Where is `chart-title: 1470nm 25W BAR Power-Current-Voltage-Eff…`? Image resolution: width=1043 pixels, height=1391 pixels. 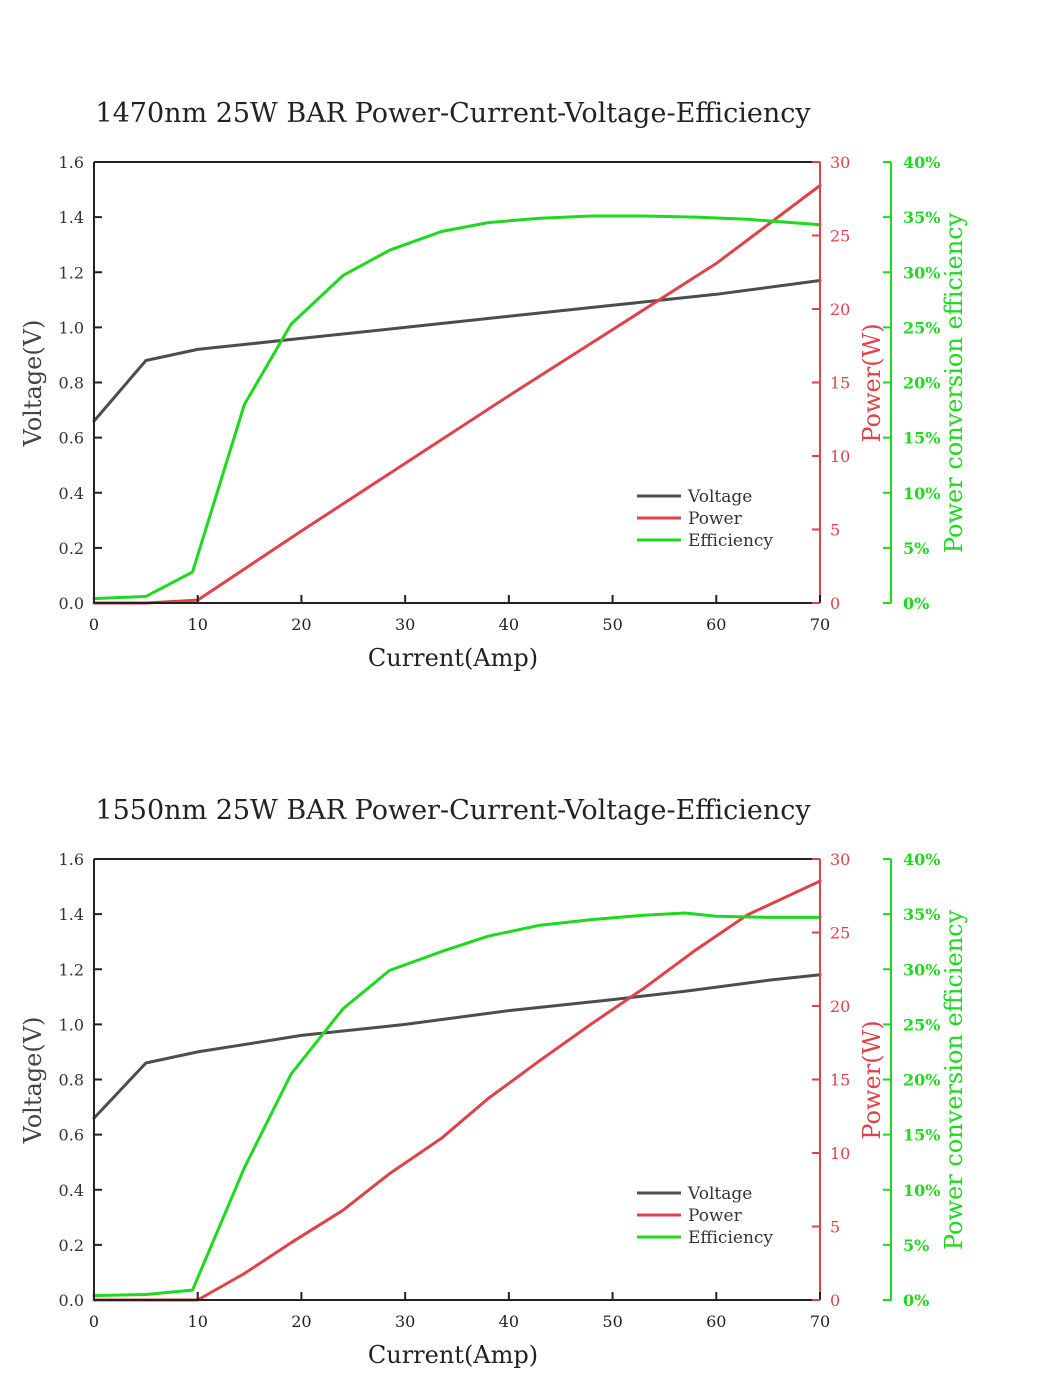 chart-title: 1470nm 25W BAR Power-Current-Voltage-Eff… is located at coordinates (453, 113).